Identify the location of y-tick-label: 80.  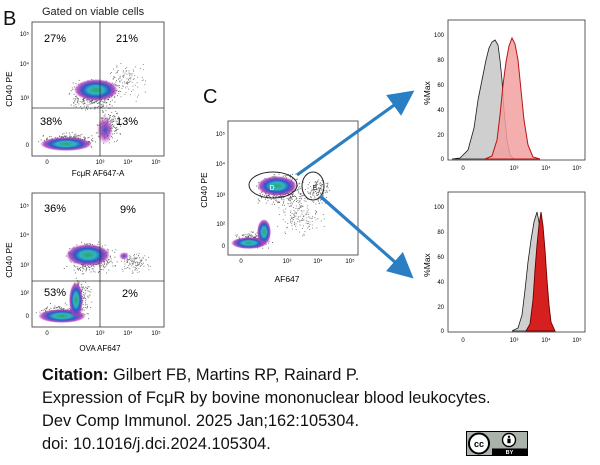
(440, 233).